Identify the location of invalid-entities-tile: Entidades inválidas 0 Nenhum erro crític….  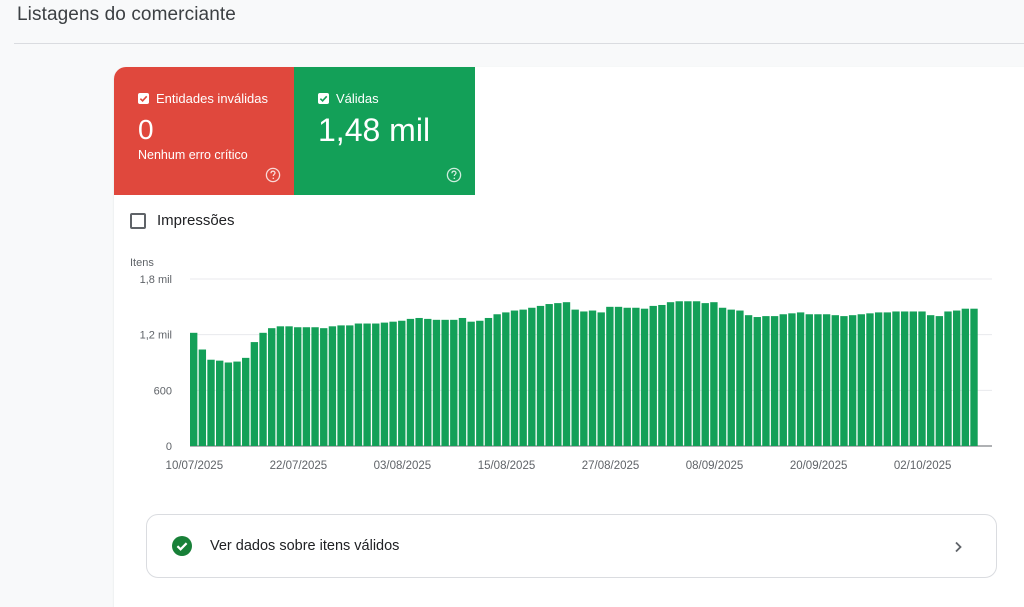
(204, 131).